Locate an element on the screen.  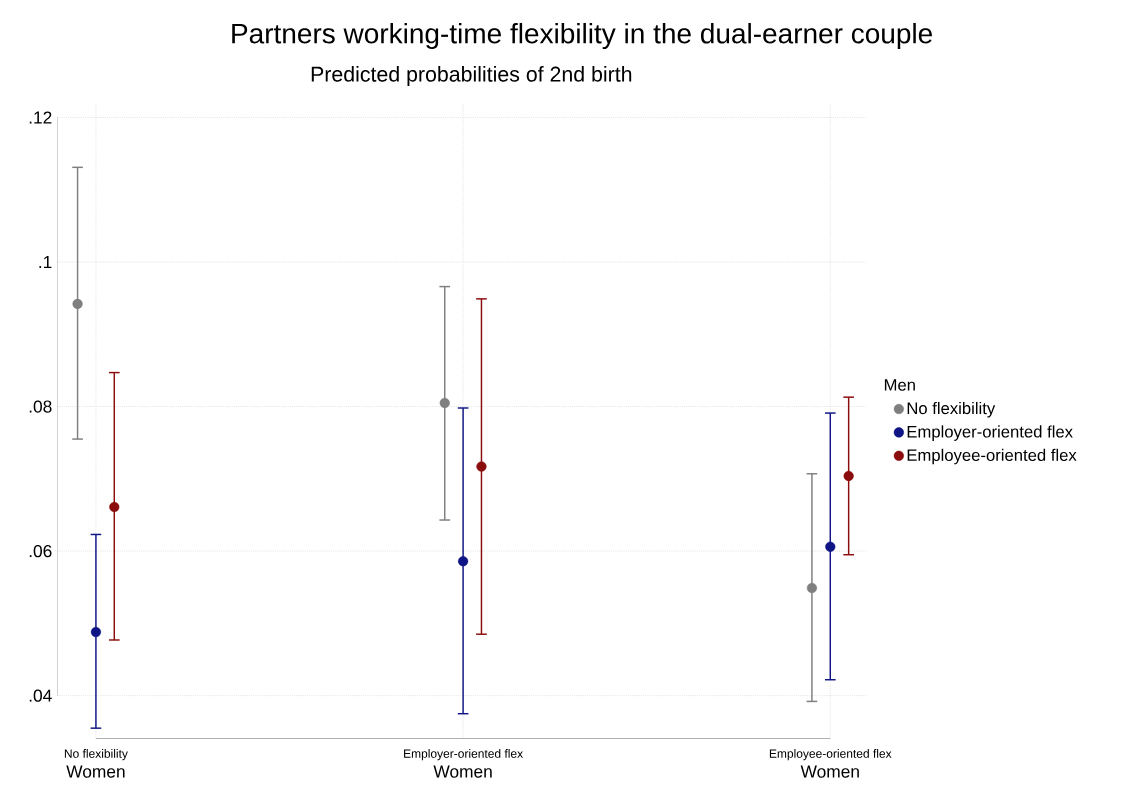
y-tick-label: .06 is located at coordinates (40, 551).